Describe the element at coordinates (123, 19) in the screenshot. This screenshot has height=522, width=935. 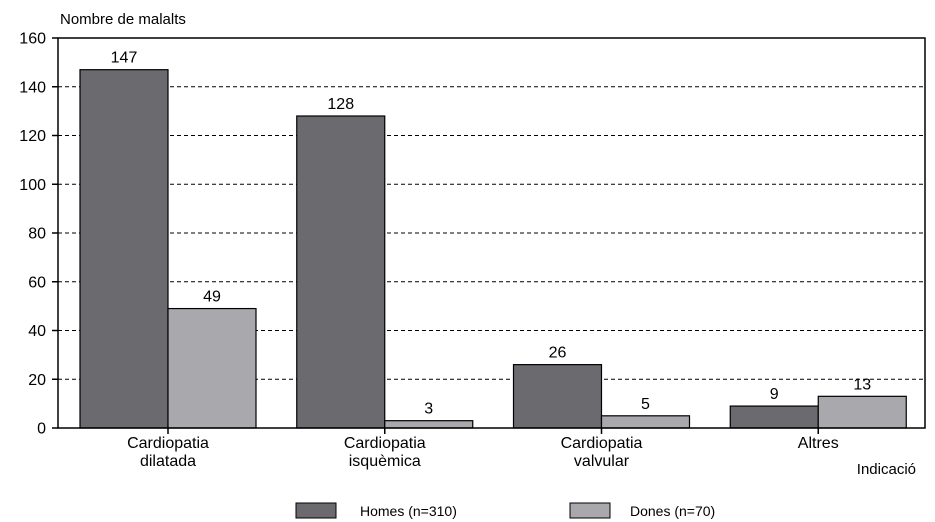
I see `y-axis-label: Nombre de malalts` at that location.